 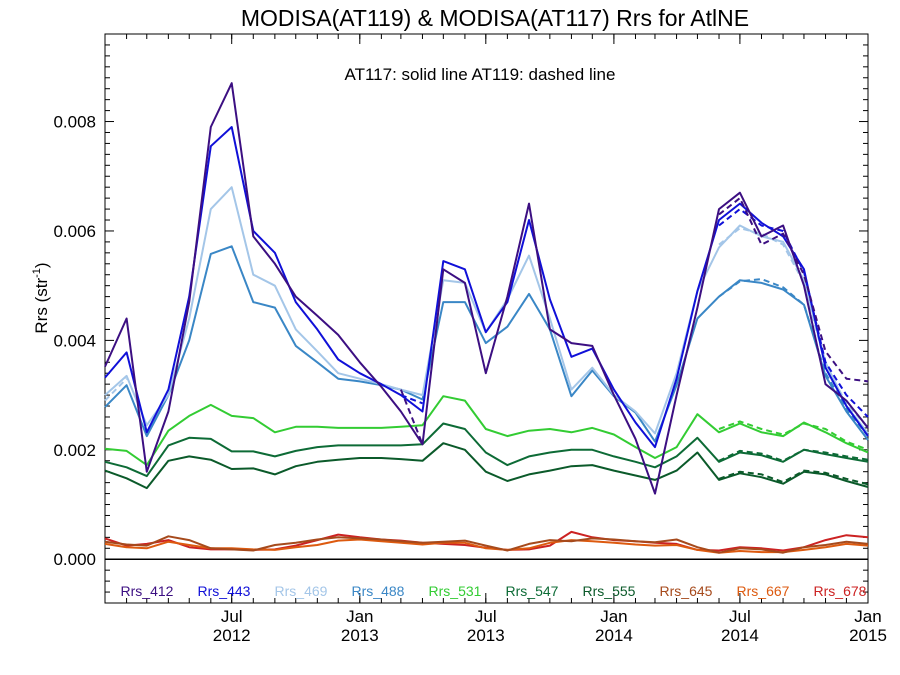 I want to click on y-tick-label: 0.008, so click(x=74, y=122).